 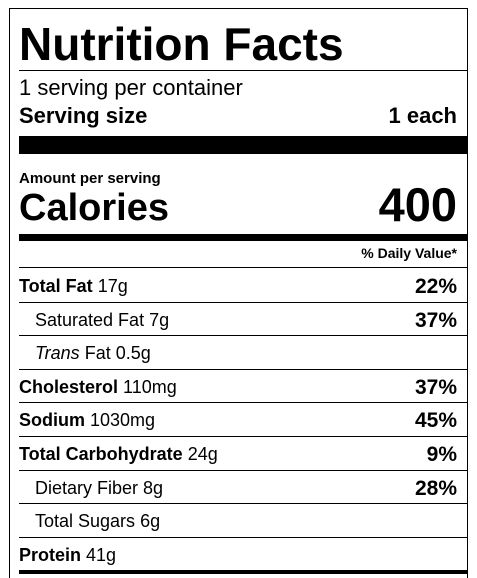 I want to click on nutrient-amount: 8g, so click(x=153, y=487).